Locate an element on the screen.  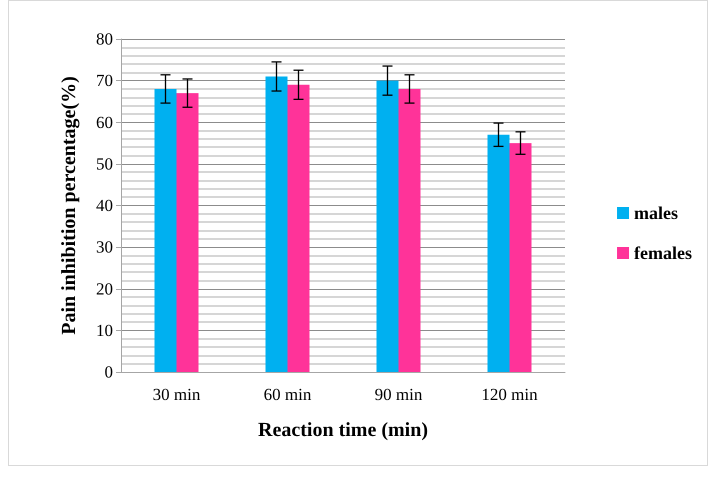
y-tick-label: 70 is located at coordinates (104, 80).